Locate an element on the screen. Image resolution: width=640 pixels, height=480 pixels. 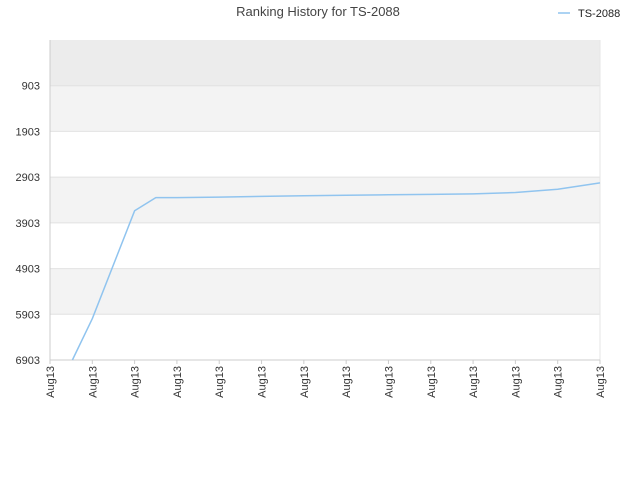
legend-label: TS-2088 is located at coordinates (599, 14).